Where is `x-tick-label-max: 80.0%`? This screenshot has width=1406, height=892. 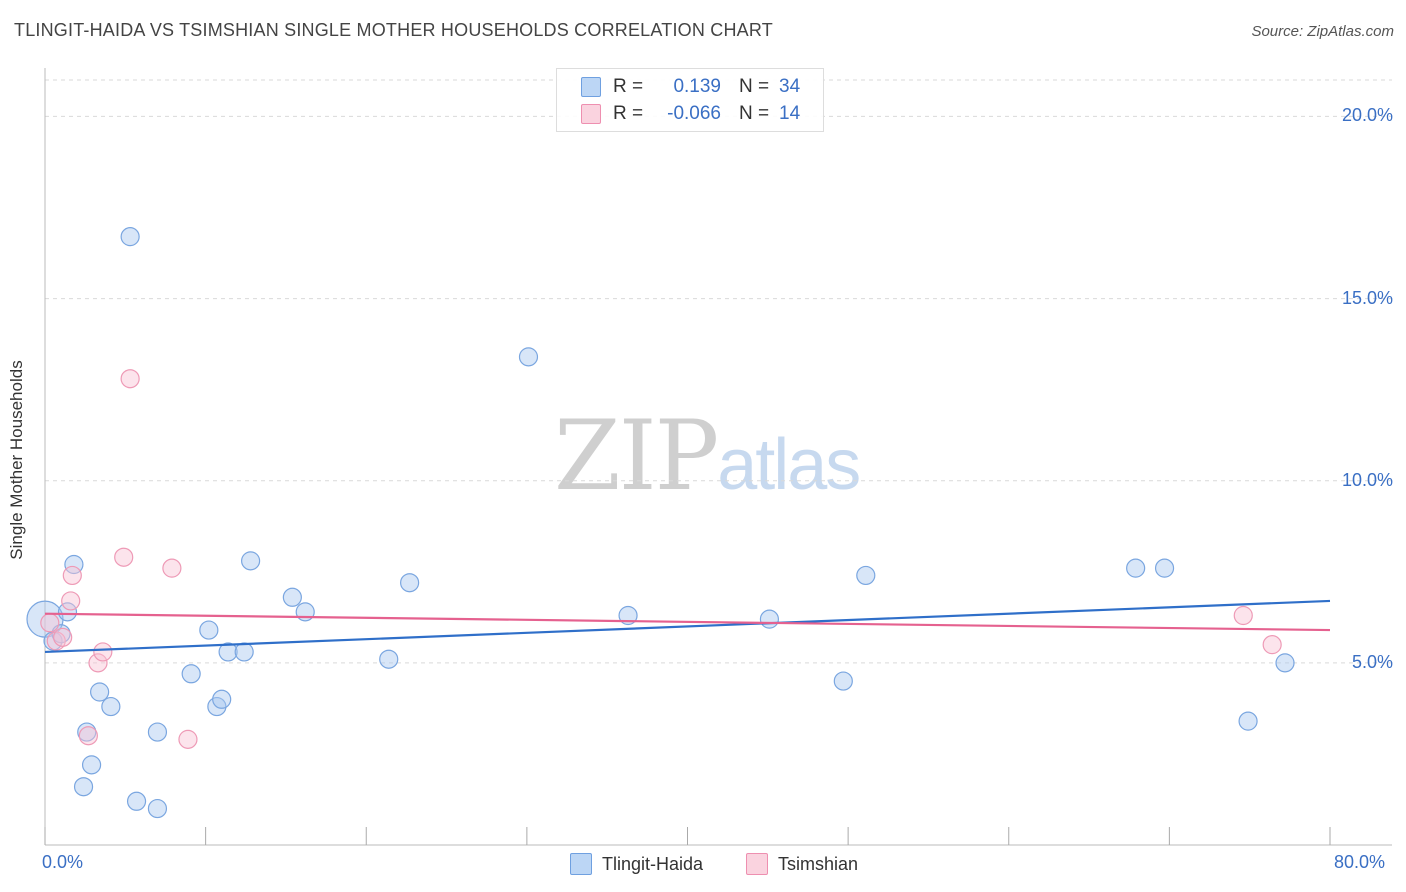
x-tick-label-max: 80.0% is located at coordinates (1360, 862).